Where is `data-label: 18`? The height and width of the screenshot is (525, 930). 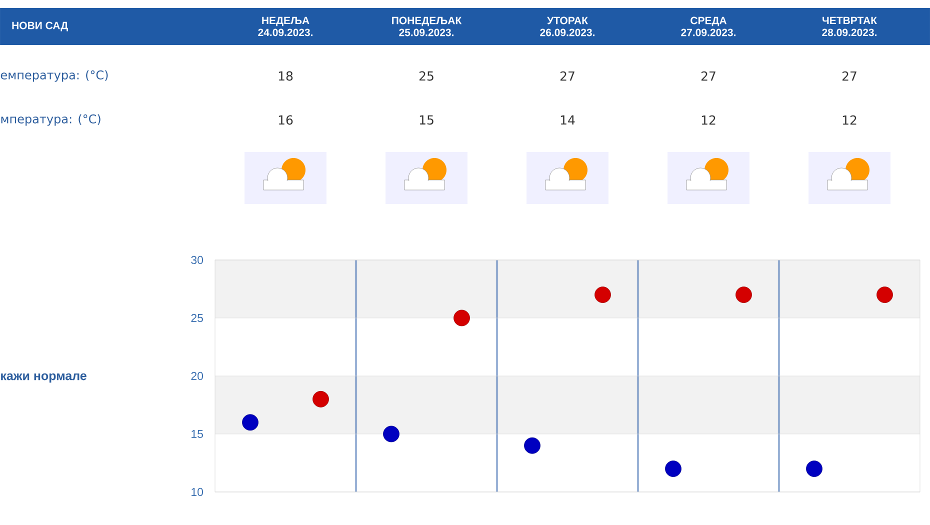 data-label: 18 is located at coordinates (285, 76).